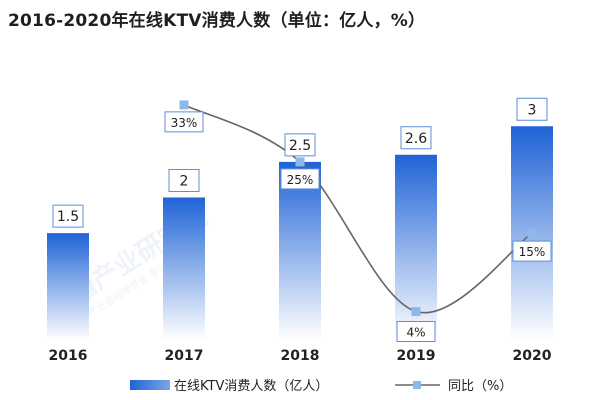 Image resolution: width=600 pixels, height=400 pixels. I want to click on legend-line-label: 同比（%）, so click(480, 386).